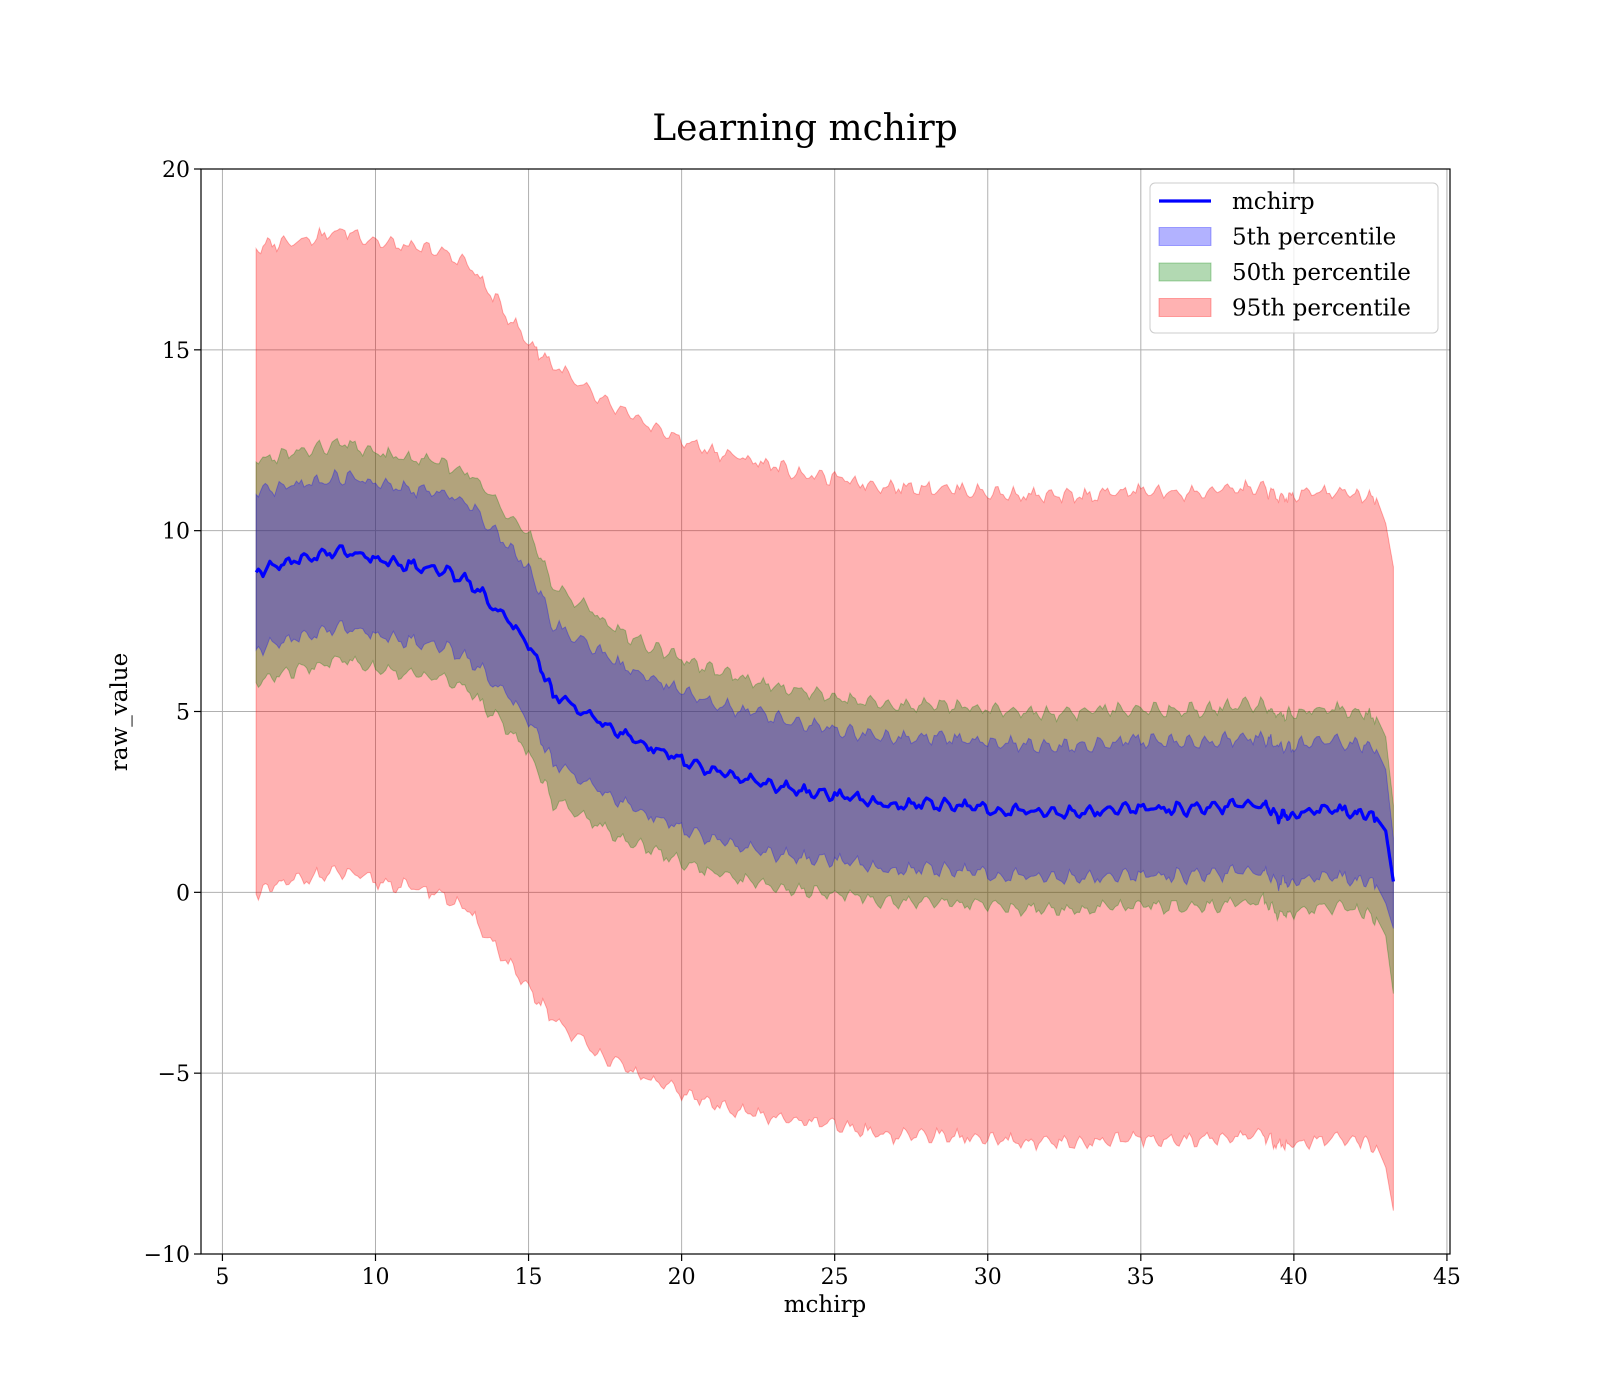 The image size is (1600, 1400). I want to click on y-tick-label-15: 15, so click(176, 351).